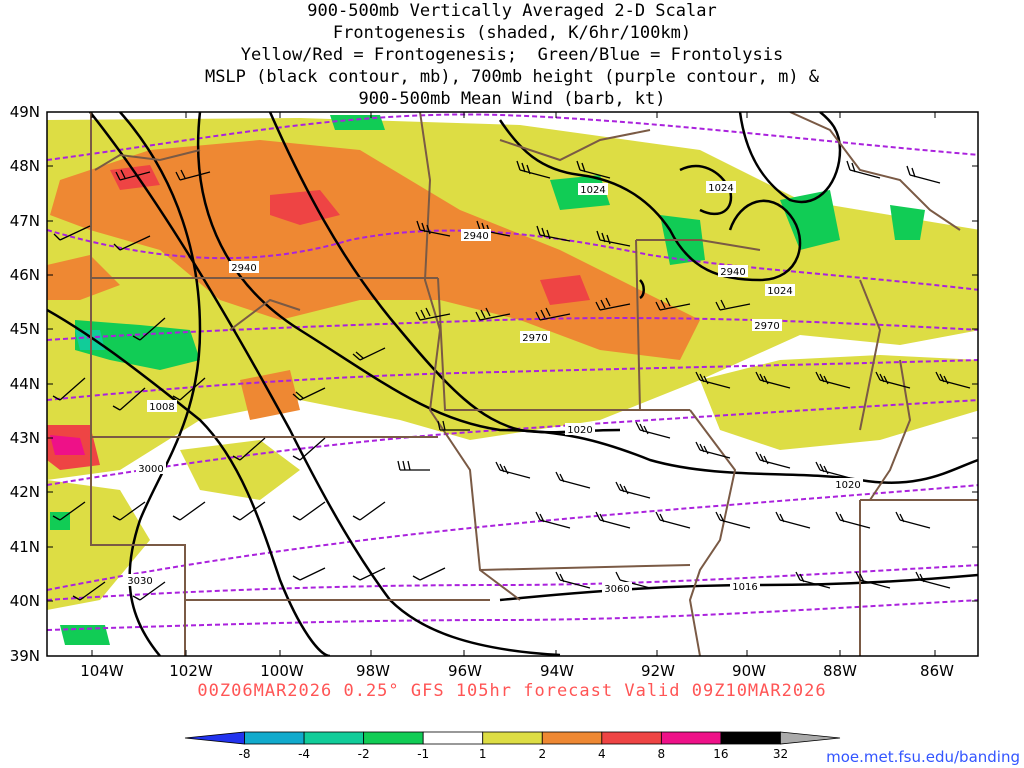  What do you see at coordinates (512, 746) in the screenshot?
I see `colorbar: -8 -4 -2 -1 1 2 4 8 16 32` at bounding box center [512, 746].